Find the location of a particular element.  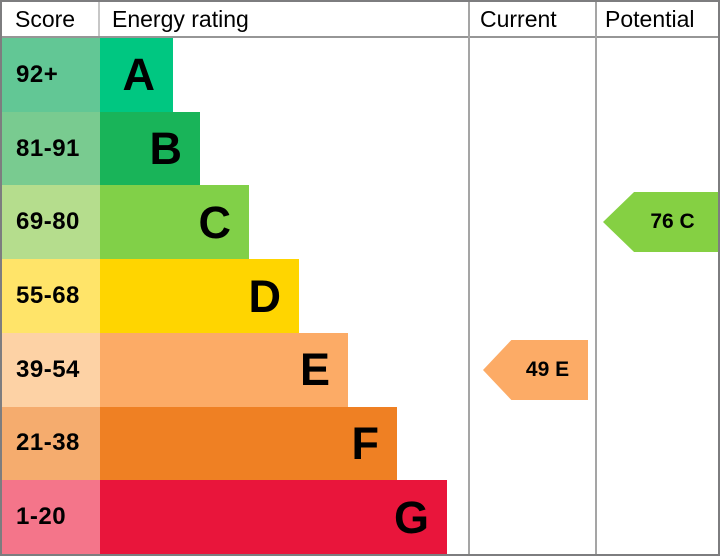

header-energy-rating: Energy rating is located at coordinates (180, 18).